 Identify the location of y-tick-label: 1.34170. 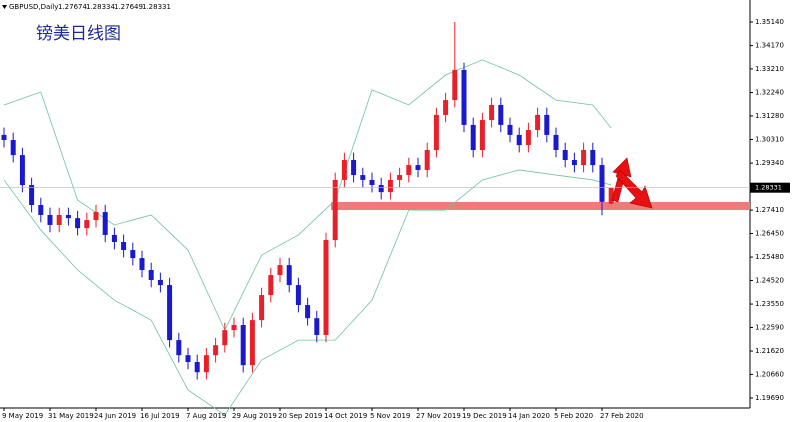
(769, 46).